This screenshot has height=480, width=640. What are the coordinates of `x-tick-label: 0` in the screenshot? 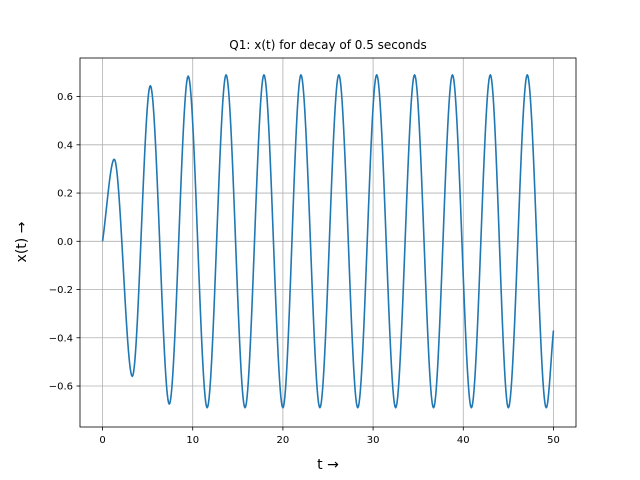 It's located at (102, 440).